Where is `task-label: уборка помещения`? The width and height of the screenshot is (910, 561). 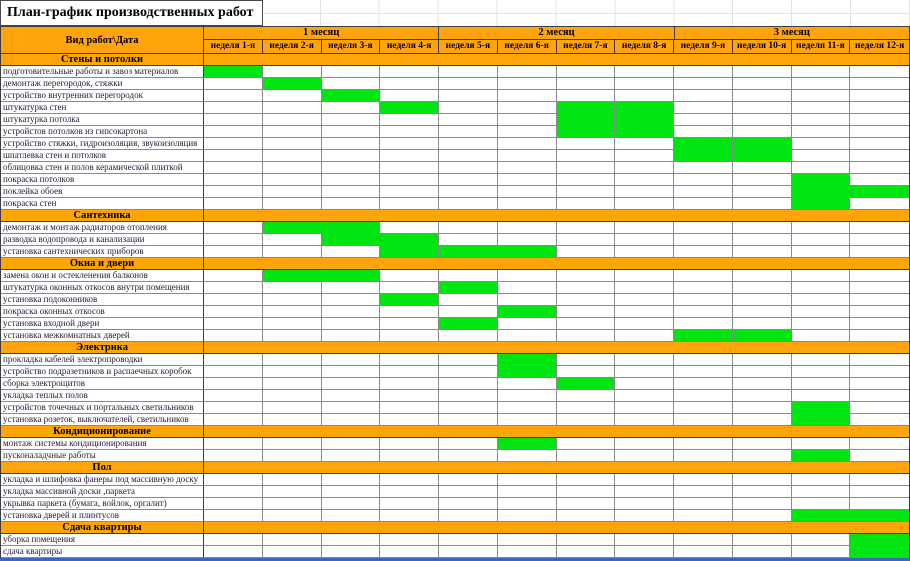
task-label: уборка помещения is located at coordinates (102, 540).